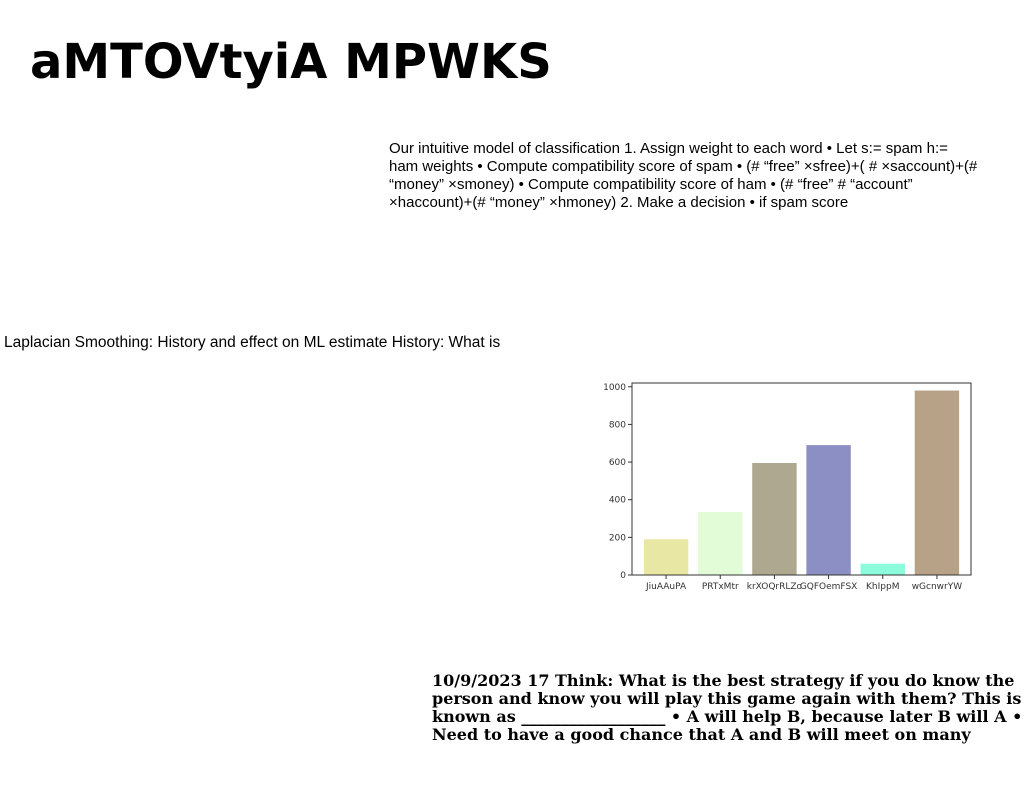 The height and width of the screenshot is (788, 1024). I want to click on bar-krXOQrRLZo, so click(774, 519).